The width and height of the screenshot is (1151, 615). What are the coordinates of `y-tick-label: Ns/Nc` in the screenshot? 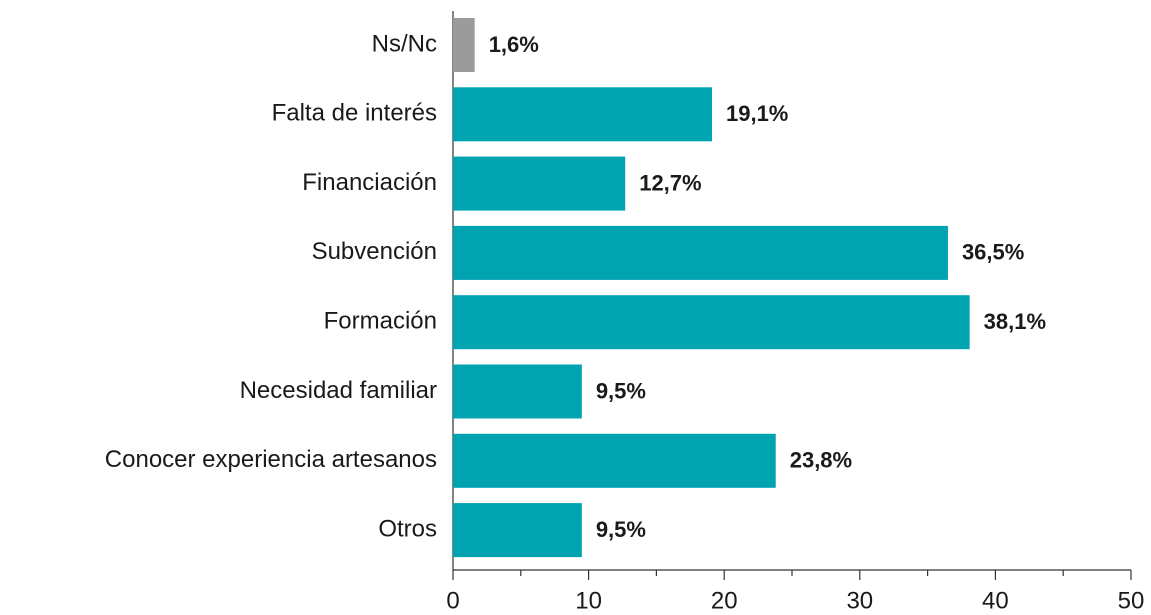 It's located at (404, 43).